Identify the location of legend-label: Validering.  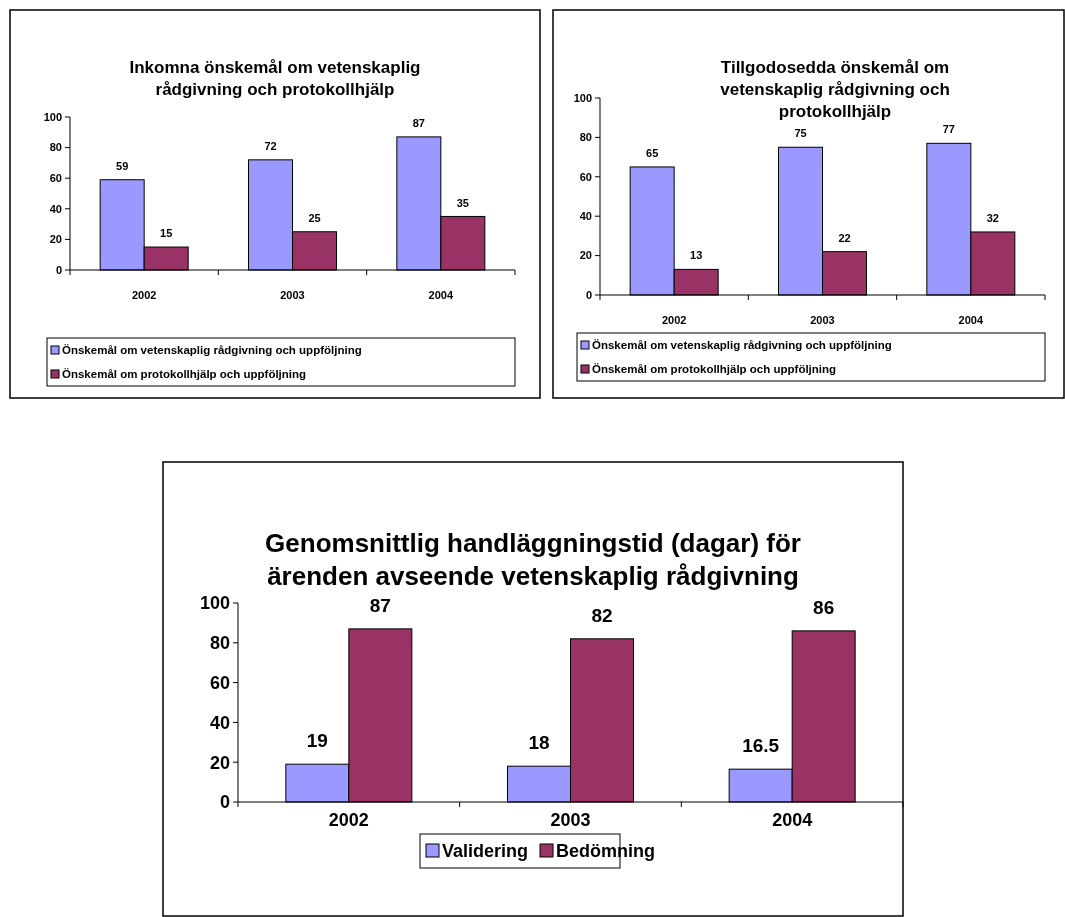
(485, 851).